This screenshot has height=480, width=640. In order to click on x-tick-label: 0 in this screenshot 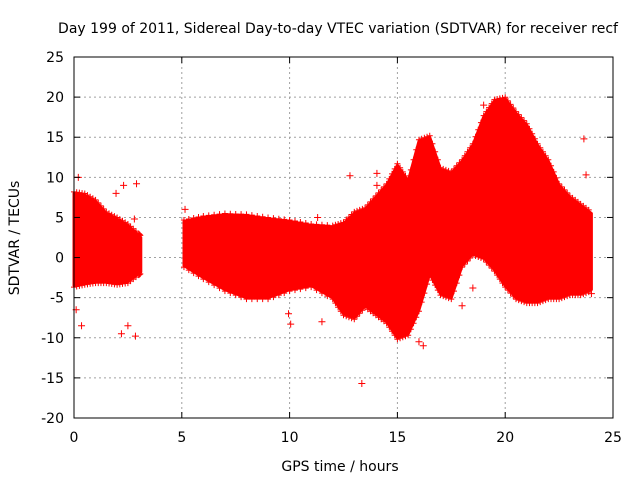, I will do `click(74, 438)`.